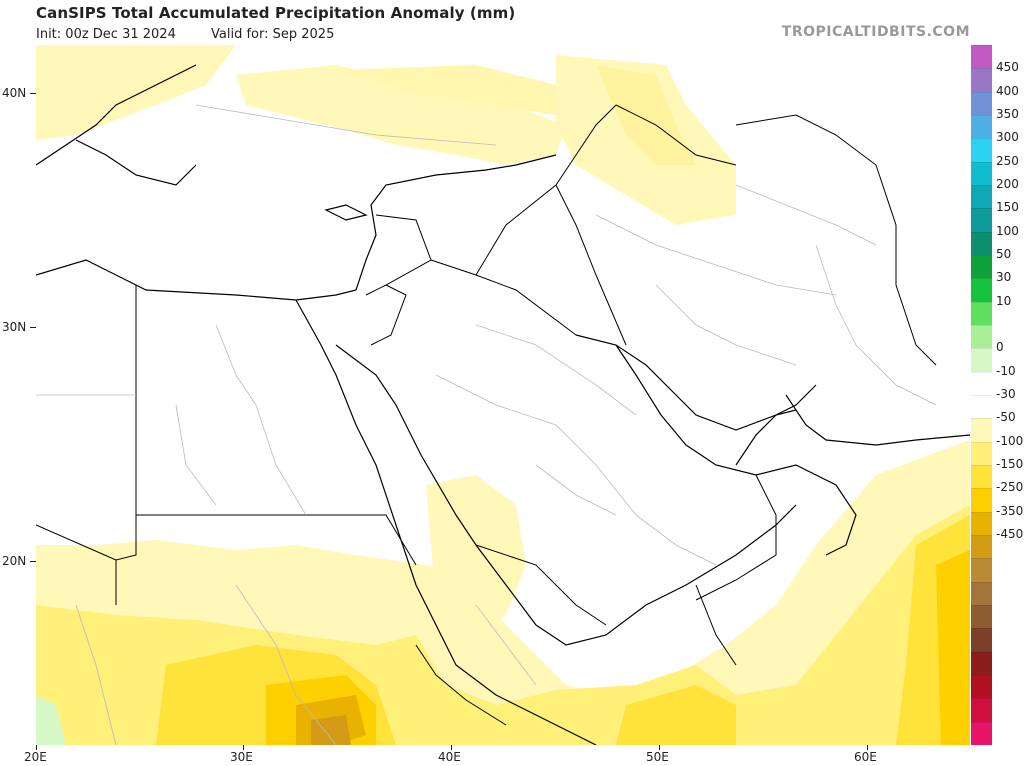 Image resolution: width=1024 pixels, height=766 pixels. What do you see at coordinates (14, 561) in the screenshot?
I see `lat-label-20n: 20N` at bounding box center [14, 561].